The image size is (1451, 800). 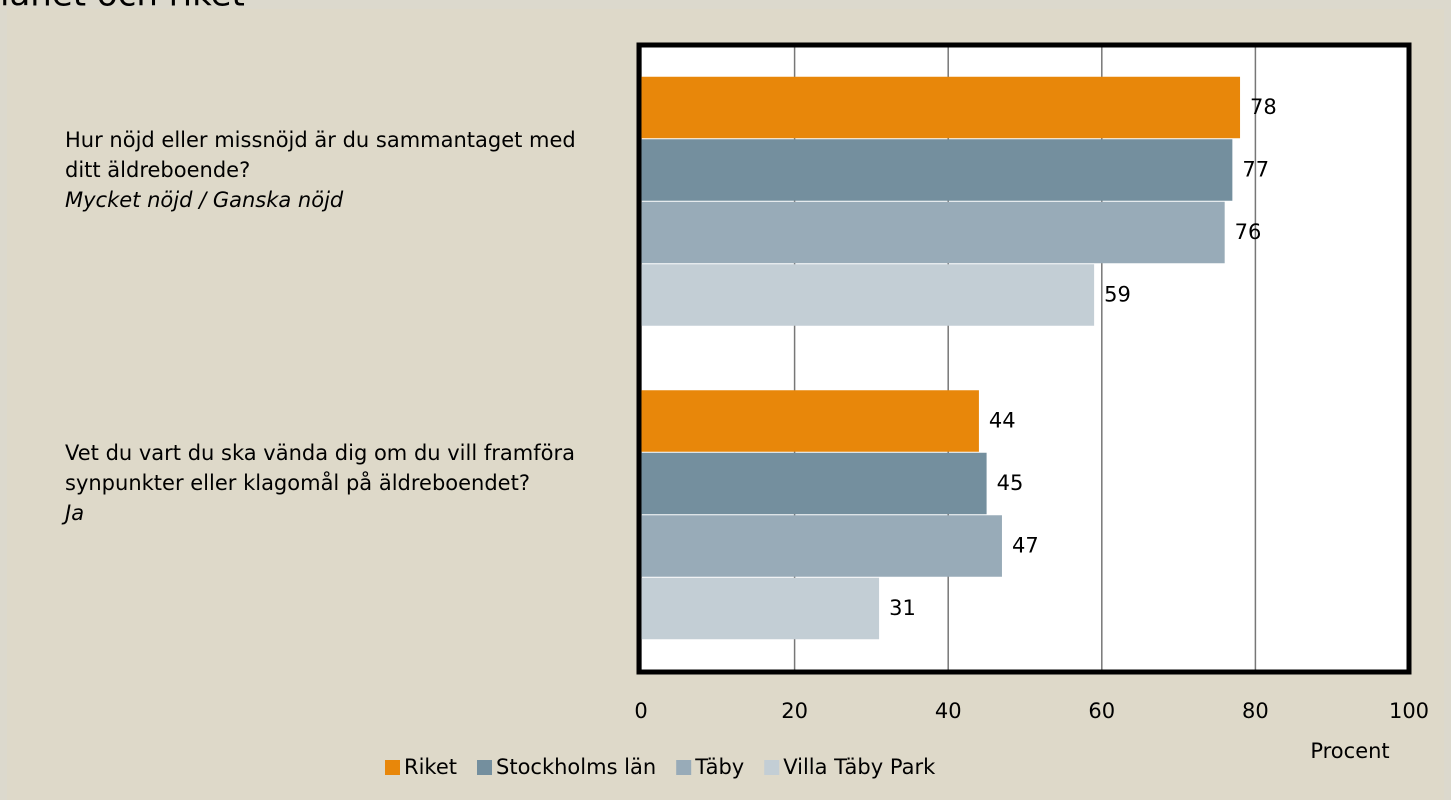 I want to click on value-label: 78, so click(x=1263, y=107).